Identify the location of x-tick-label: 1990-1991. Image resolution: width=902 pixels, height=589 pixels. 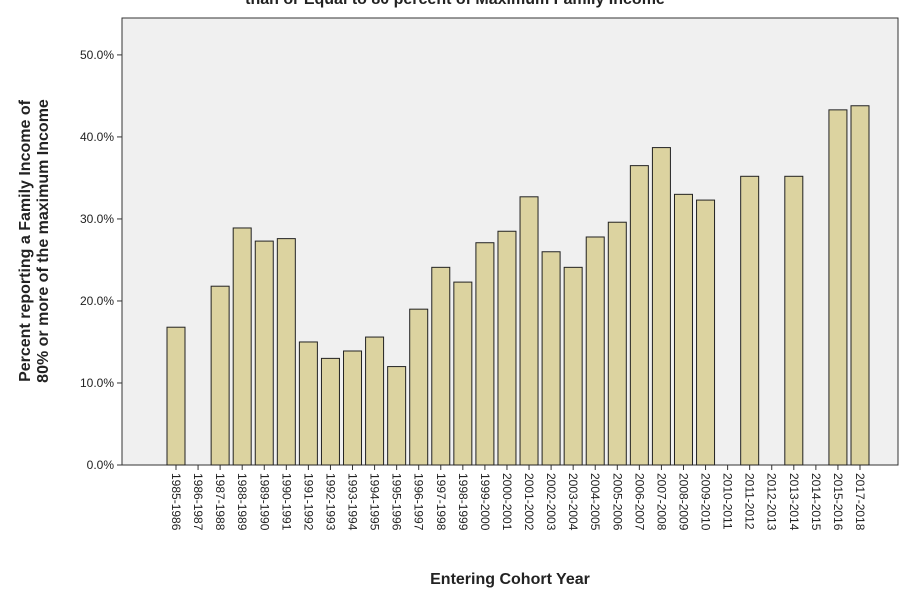
(286, 502).